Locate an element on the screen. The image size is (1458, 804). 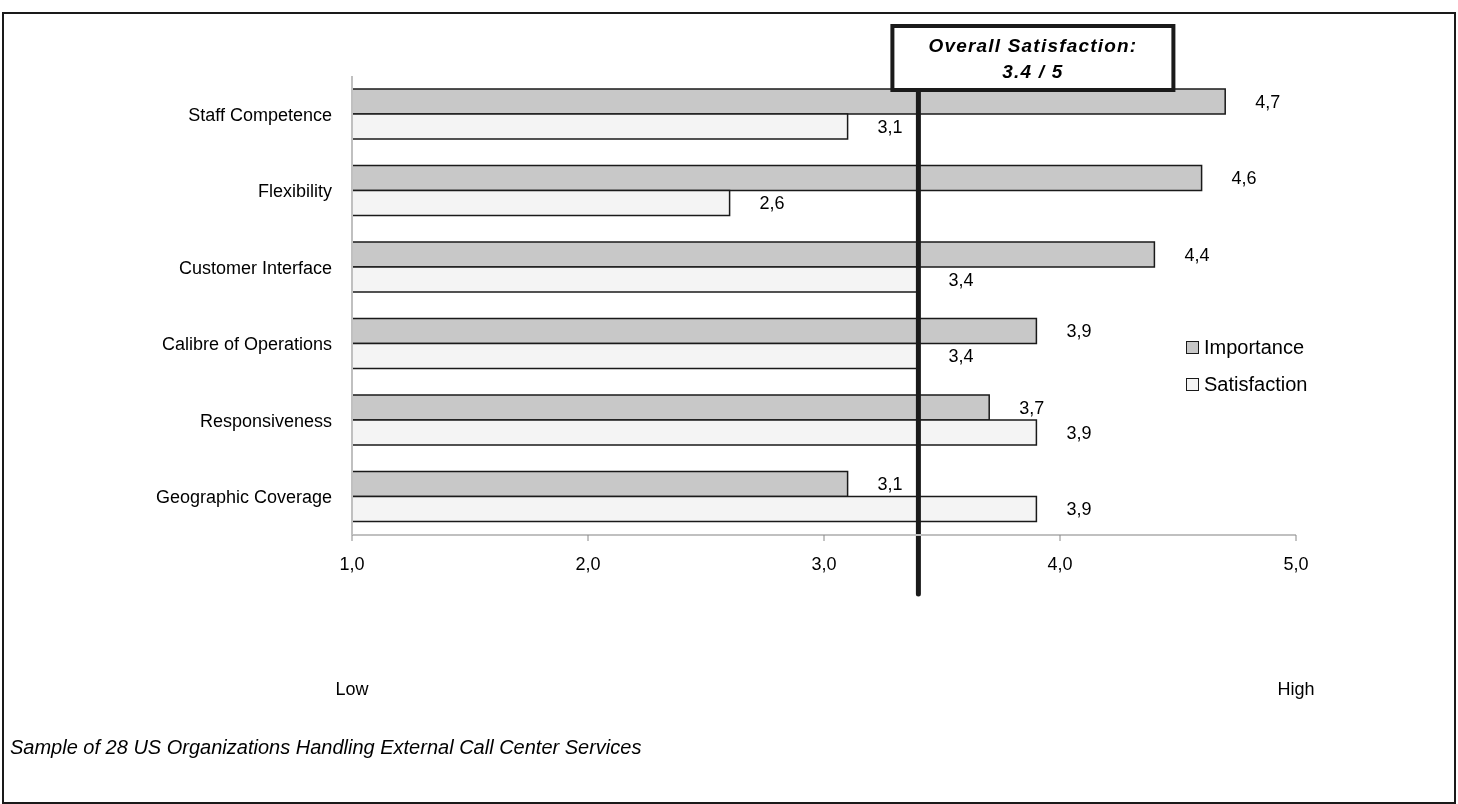
data-label: 2,6 is located at coordinates (772, 203).